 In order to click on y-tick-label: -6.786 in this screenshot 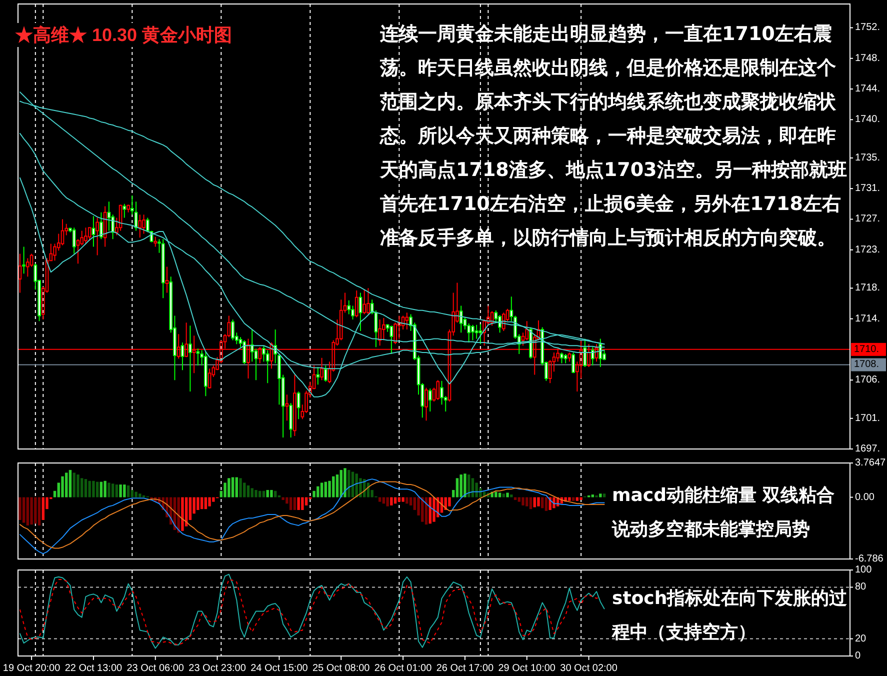, I will do `click(869, 559)`.